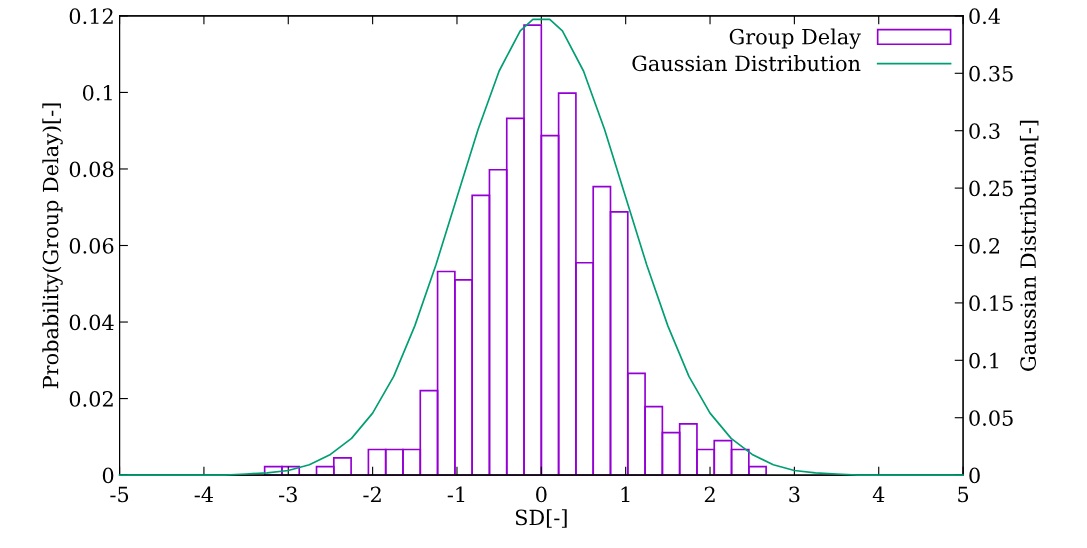 This screenshot has width=1087, height=548. Describe the element at coordinates (1029, 245) in the screenshot. I see `y2-axis-title: Gaussian Distribution[-]` at that location.